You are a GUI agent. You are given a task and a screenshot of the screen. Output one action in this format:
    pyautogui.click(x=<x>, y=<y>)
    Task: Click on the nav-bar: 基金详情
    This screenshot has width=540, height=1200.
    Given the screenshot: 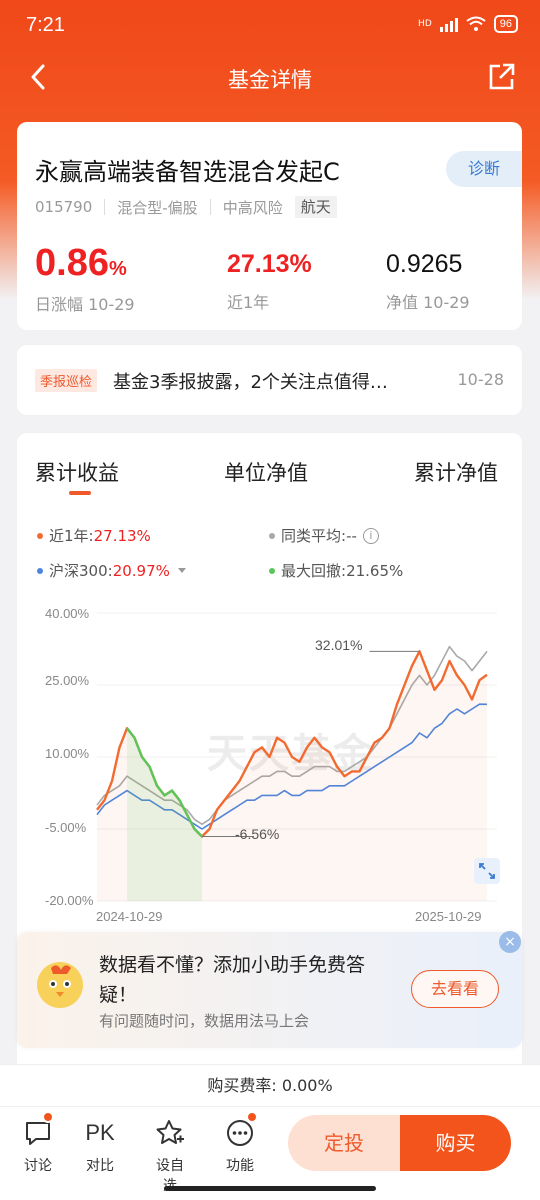 What is the action you would take?
    pyautogui.click(x=270, y=77)
    